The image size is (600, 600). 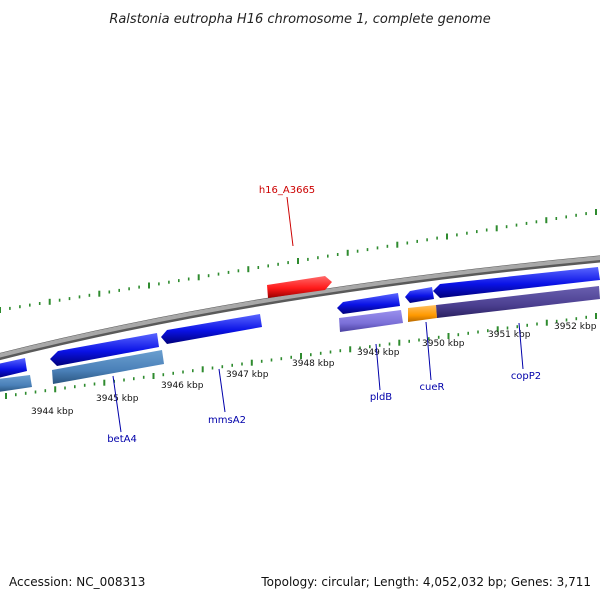 I want to click on leader-line-cueR, so click(x=428, y=351).